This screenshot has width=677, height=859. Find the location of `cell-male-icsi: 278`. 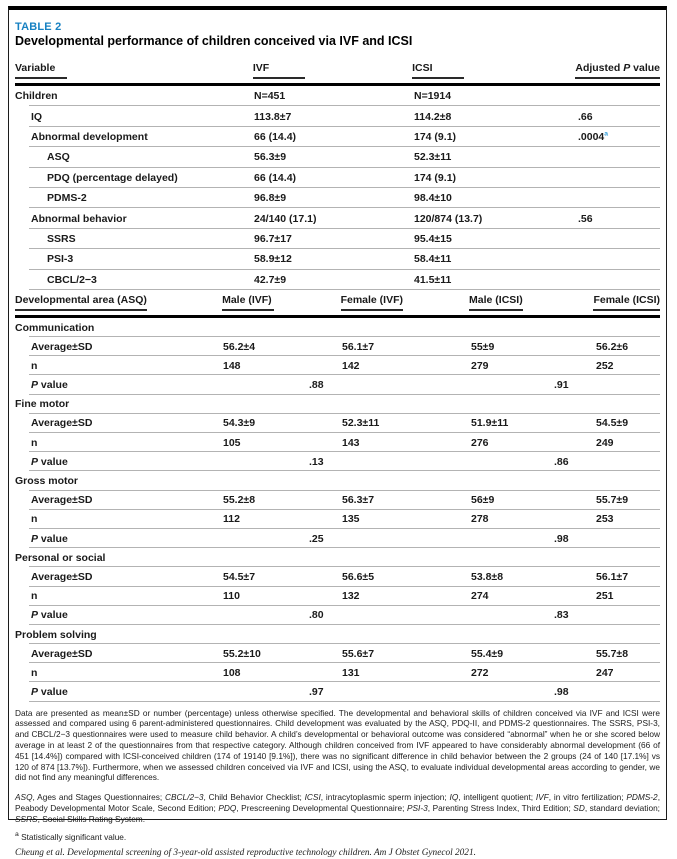

cell-male-icsi: 278 is located at coordinates (480, 519).